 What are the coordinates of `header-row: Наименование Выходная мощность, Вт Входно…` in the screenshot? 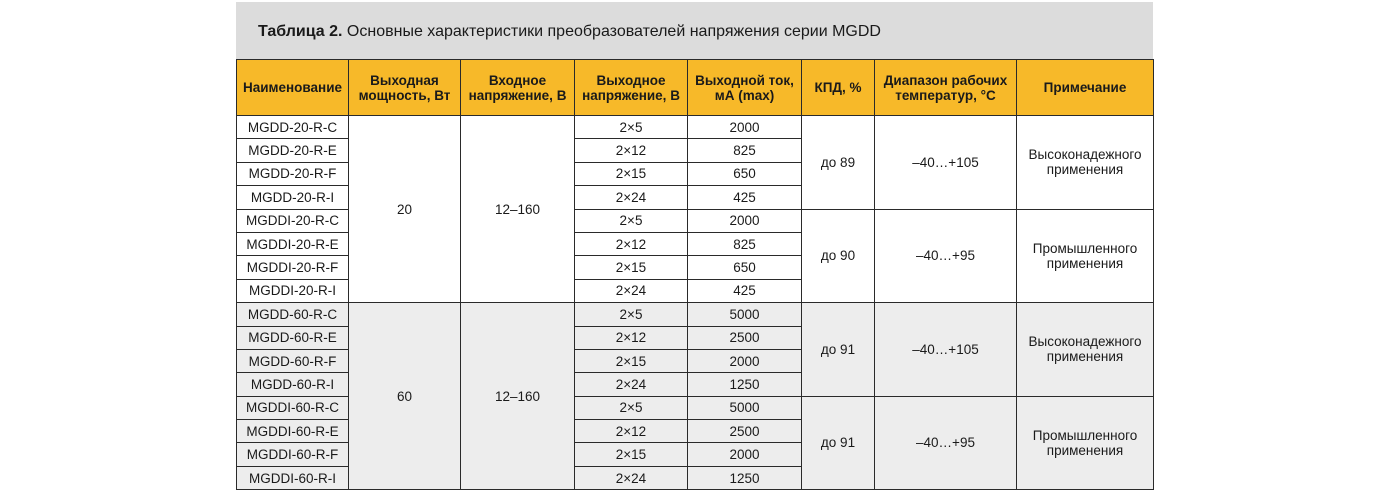 It's located at (695, 87).